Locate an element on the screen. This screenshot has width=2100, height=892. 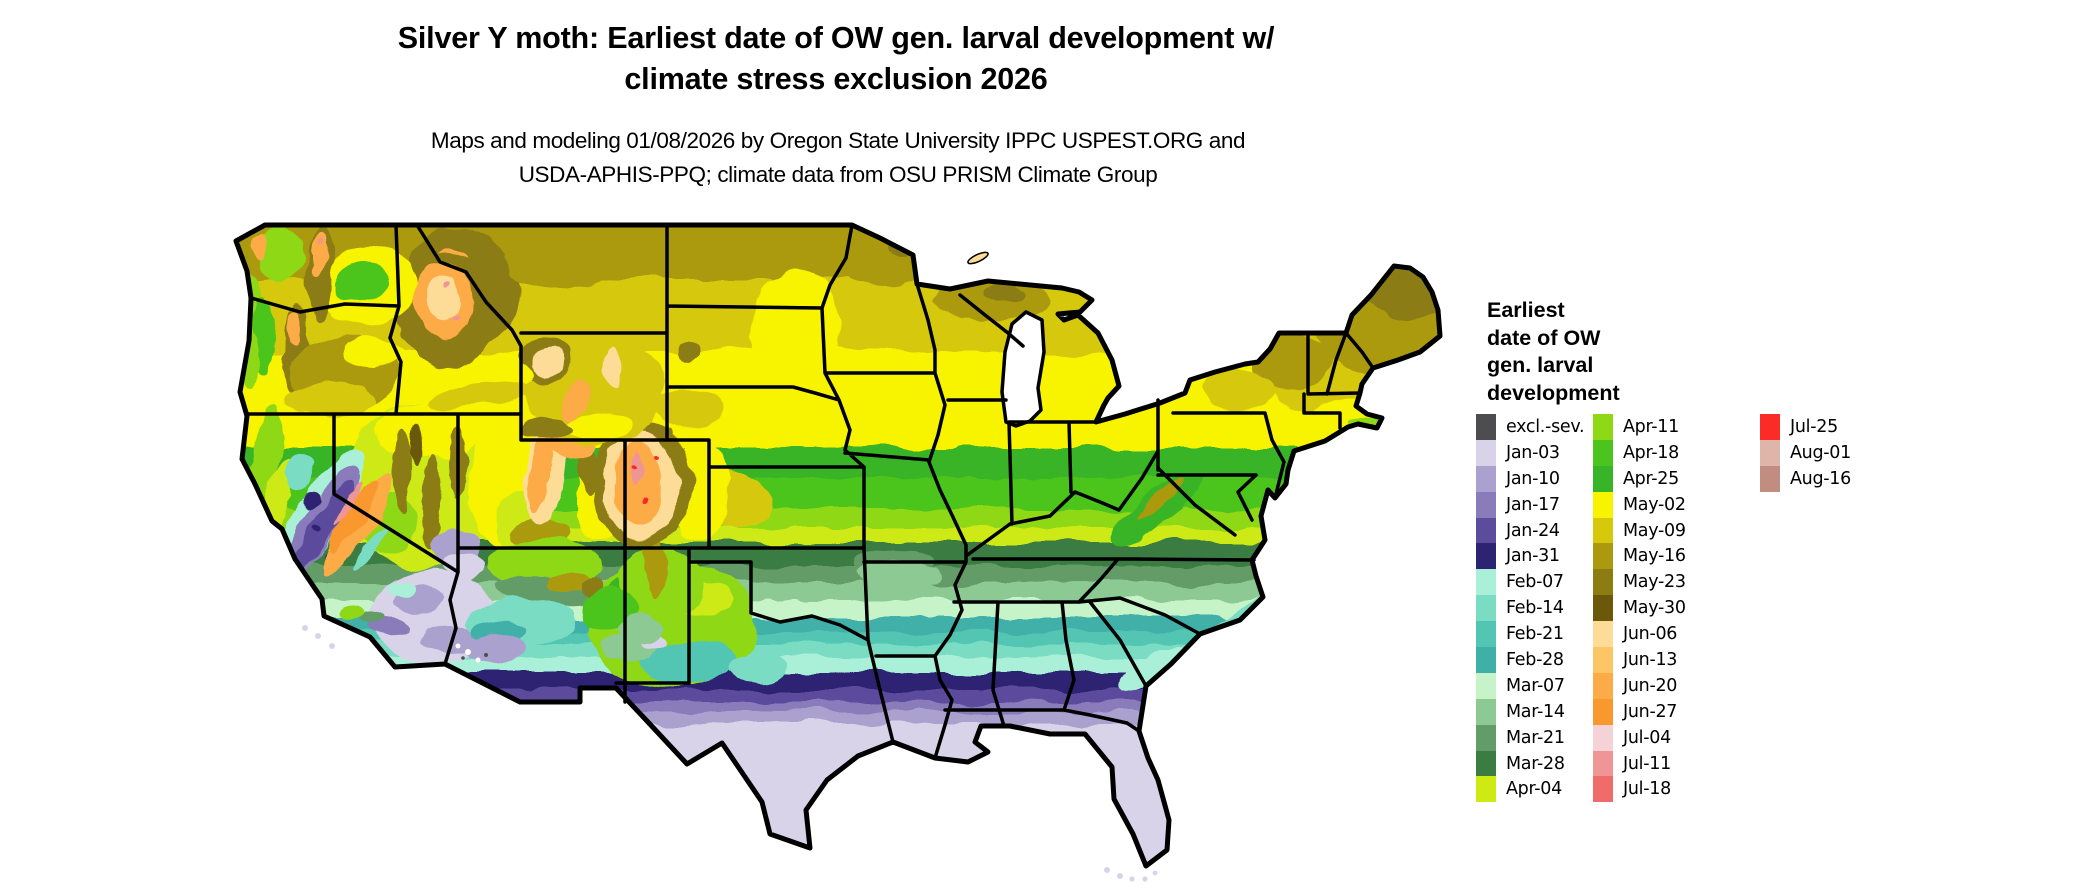
isle-royale is located at coordinates (978, 258).